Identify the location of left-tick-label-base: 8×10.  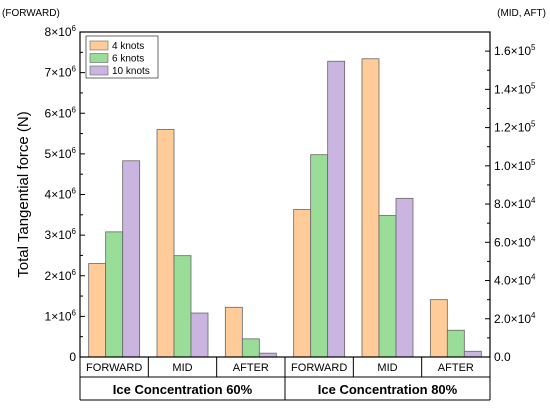
(58, 32).